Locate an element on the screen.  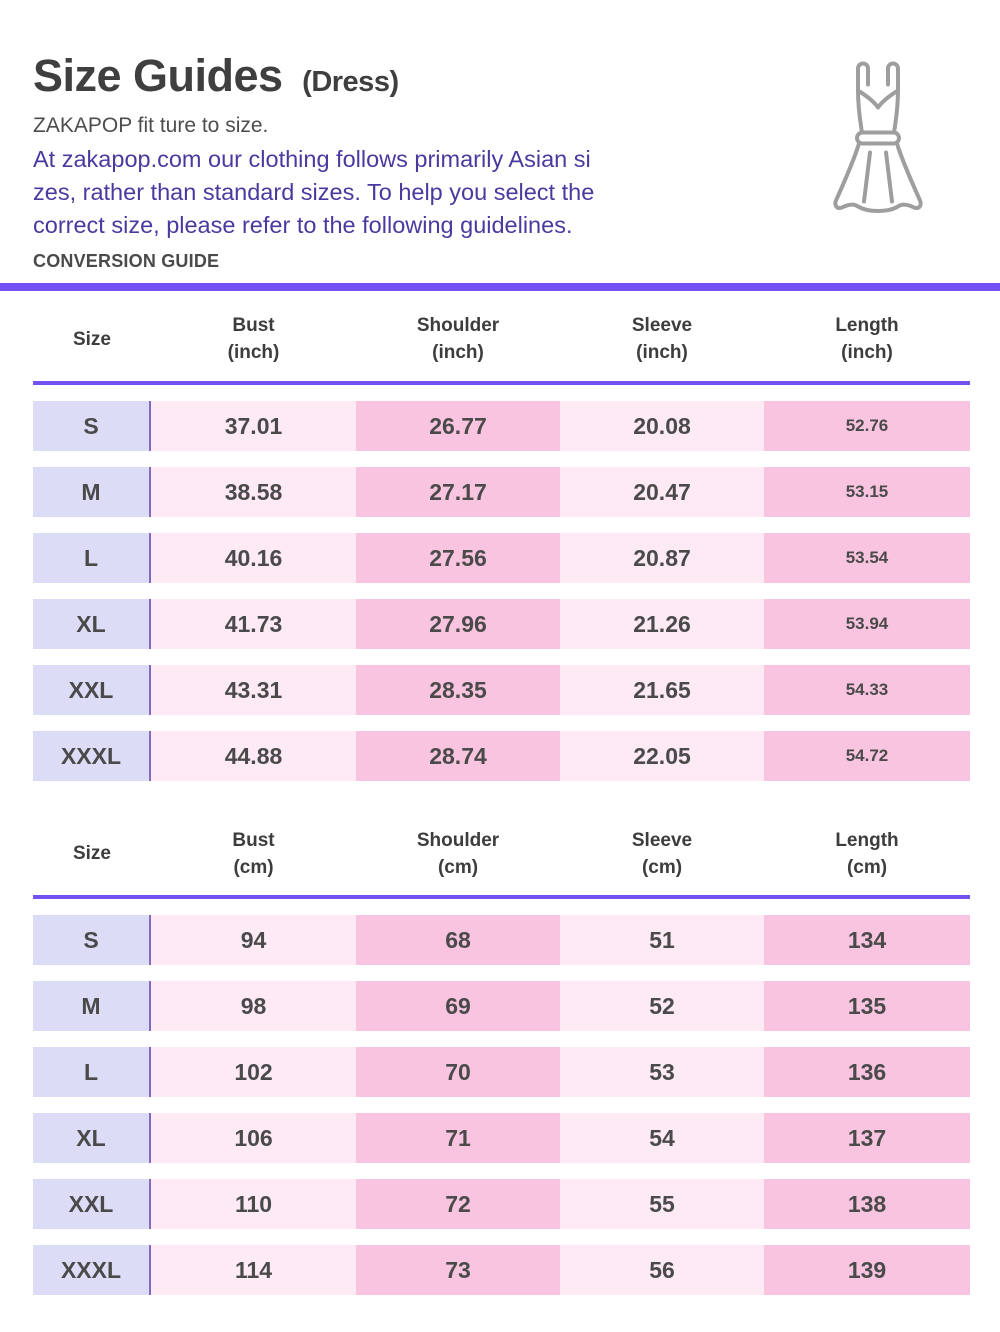
value-cell: 43.31 is located at coordinates (253, 690).